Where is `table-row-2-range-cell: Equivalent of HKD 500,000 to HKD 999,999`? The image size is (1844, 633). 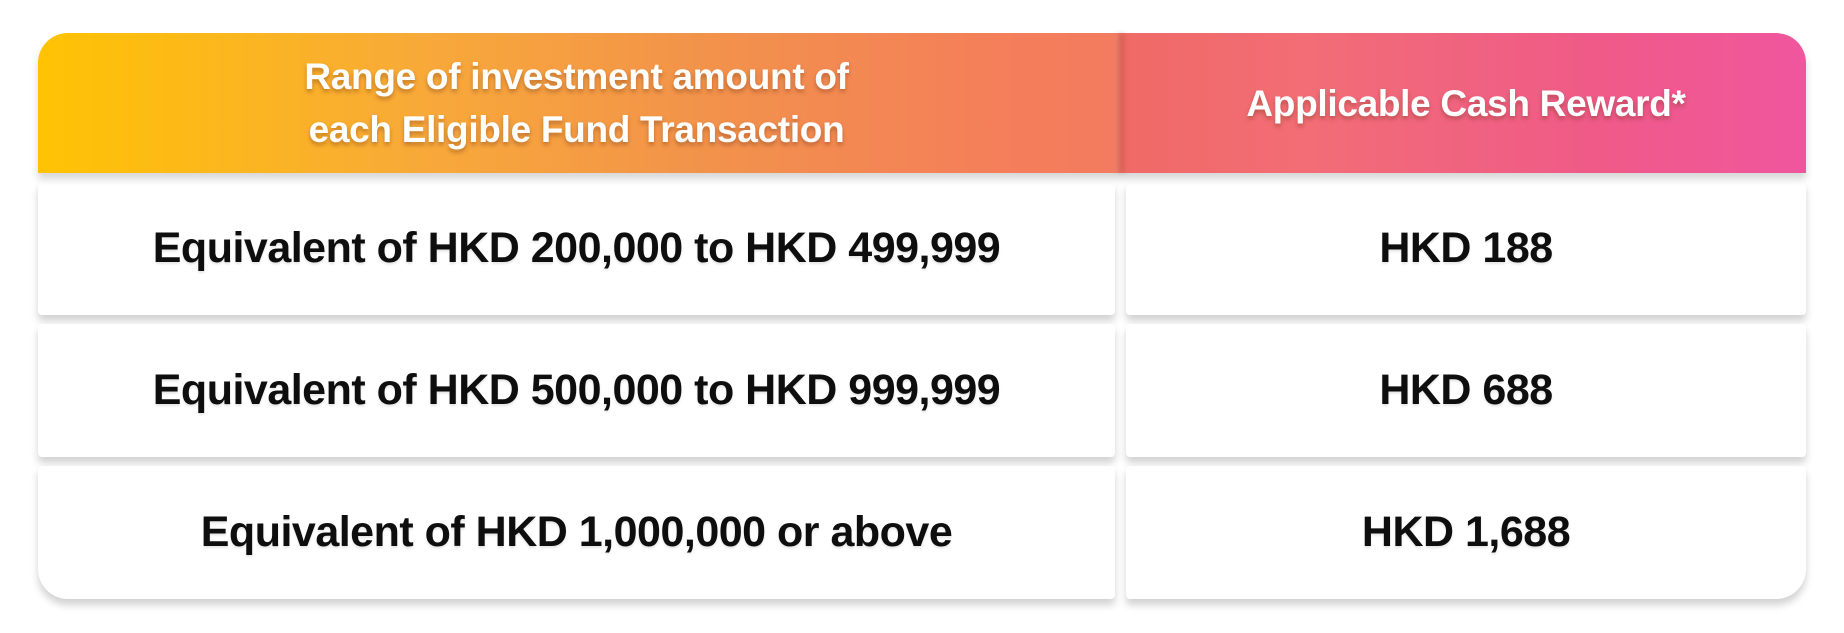
table-row-2-range-cell: Equivalent of HKD 500,000 to HKD 999,999 is located at coordinates (576, 390).